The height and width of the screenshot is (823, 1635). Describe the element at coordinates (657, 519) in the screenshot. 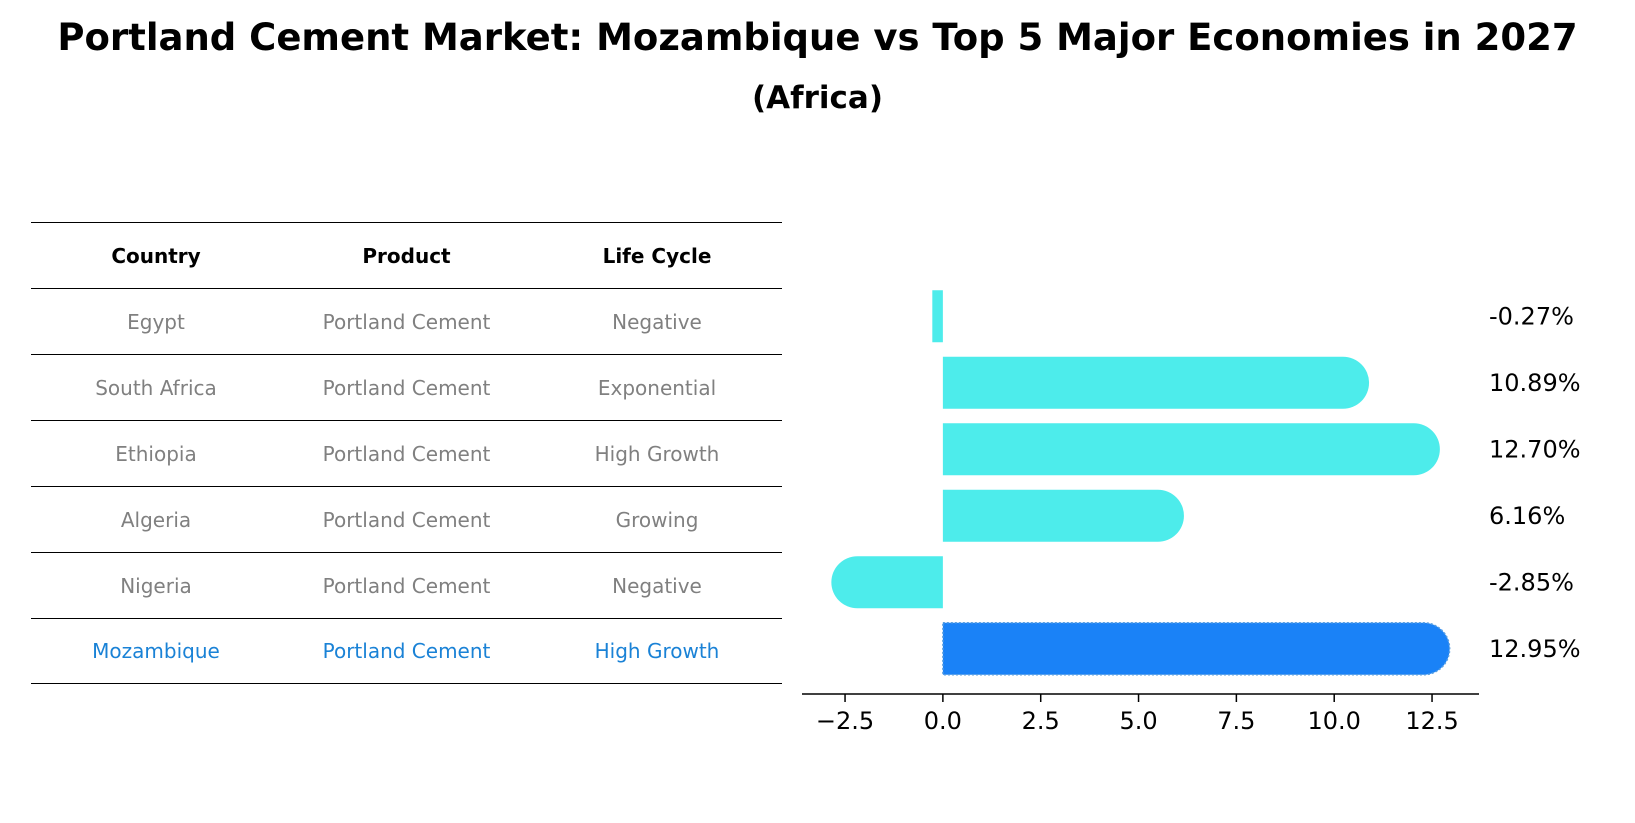

I see `cell-life-cycle: Growing` at that location.